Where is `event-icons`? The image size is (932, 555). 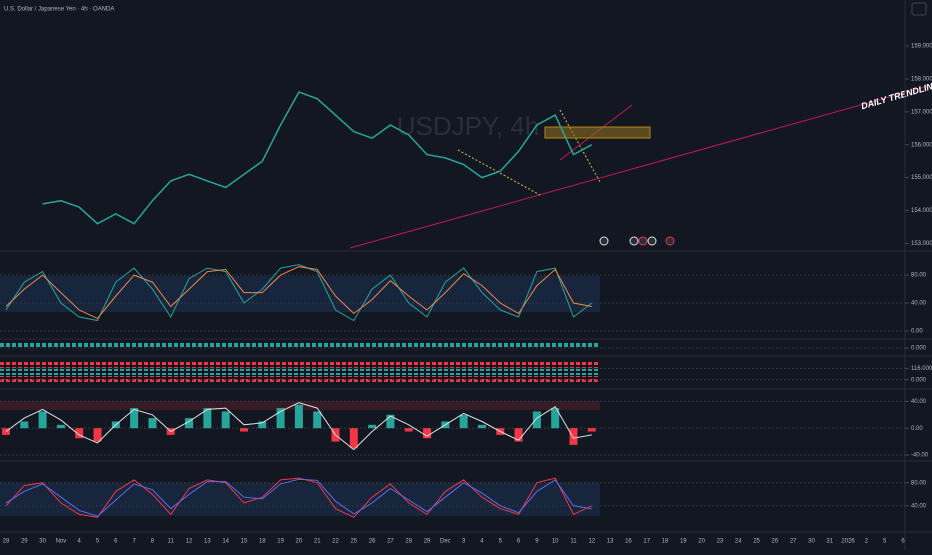
event-icons is located at coordinates (637, 241).